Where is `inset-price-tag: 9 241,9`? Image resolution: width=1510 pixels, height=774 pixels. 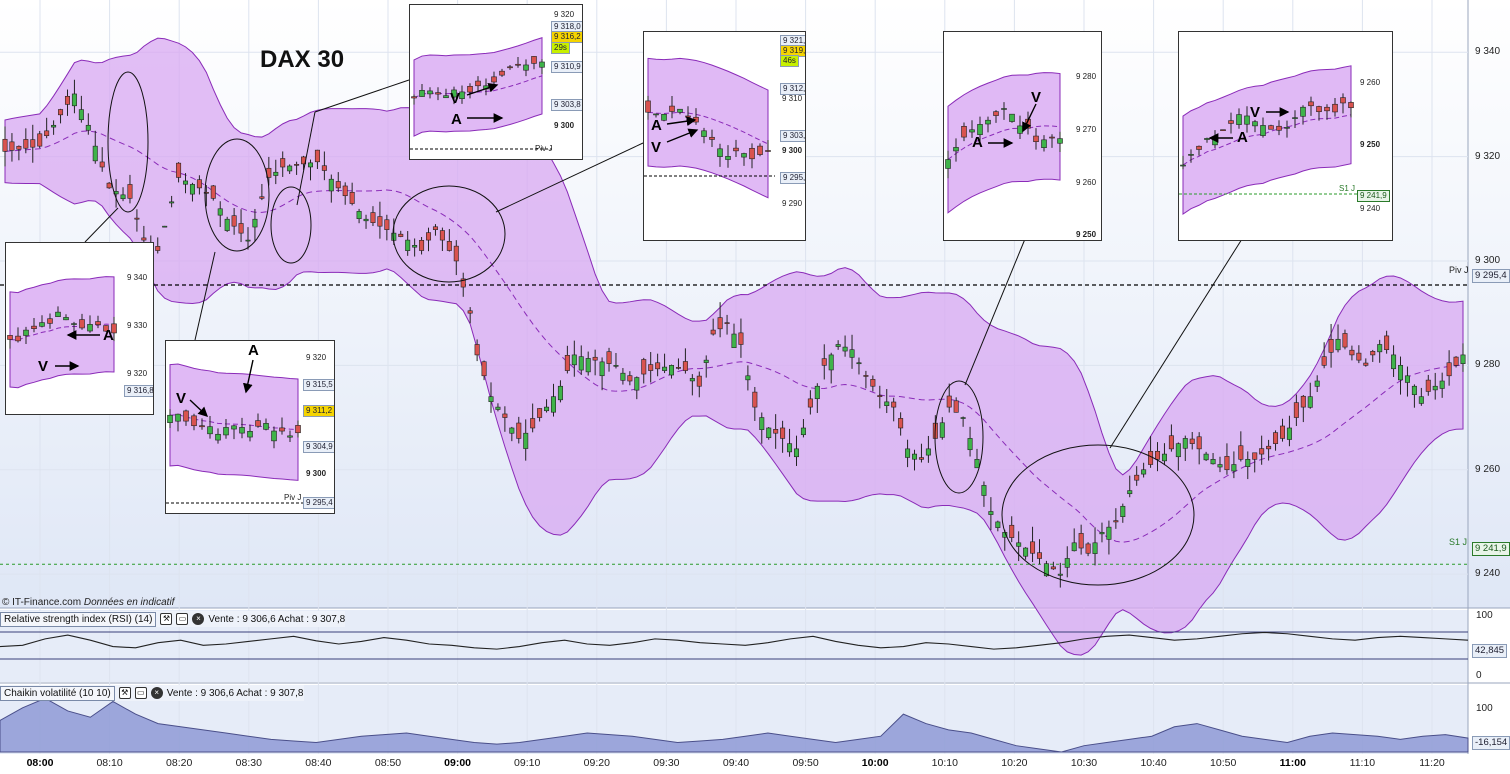 inset-price-tag: 9 241,9 is located at coordinates (1373, 196).